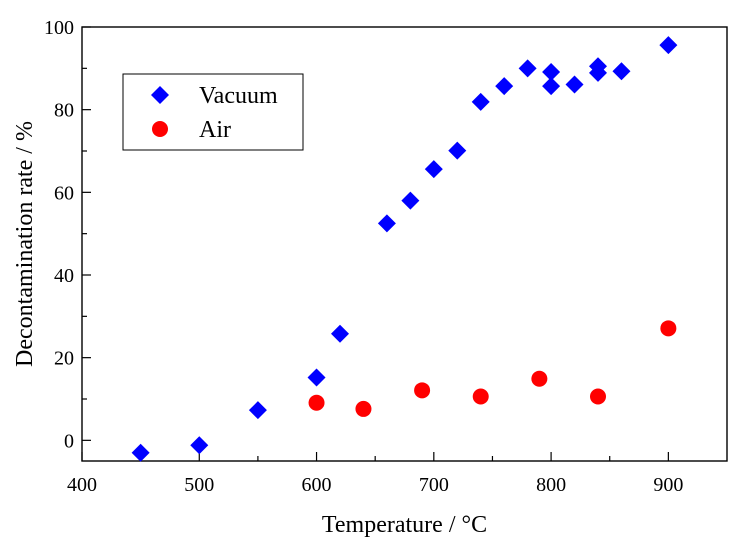  I want to click on legend-label-air: Air, so click(215, 130).